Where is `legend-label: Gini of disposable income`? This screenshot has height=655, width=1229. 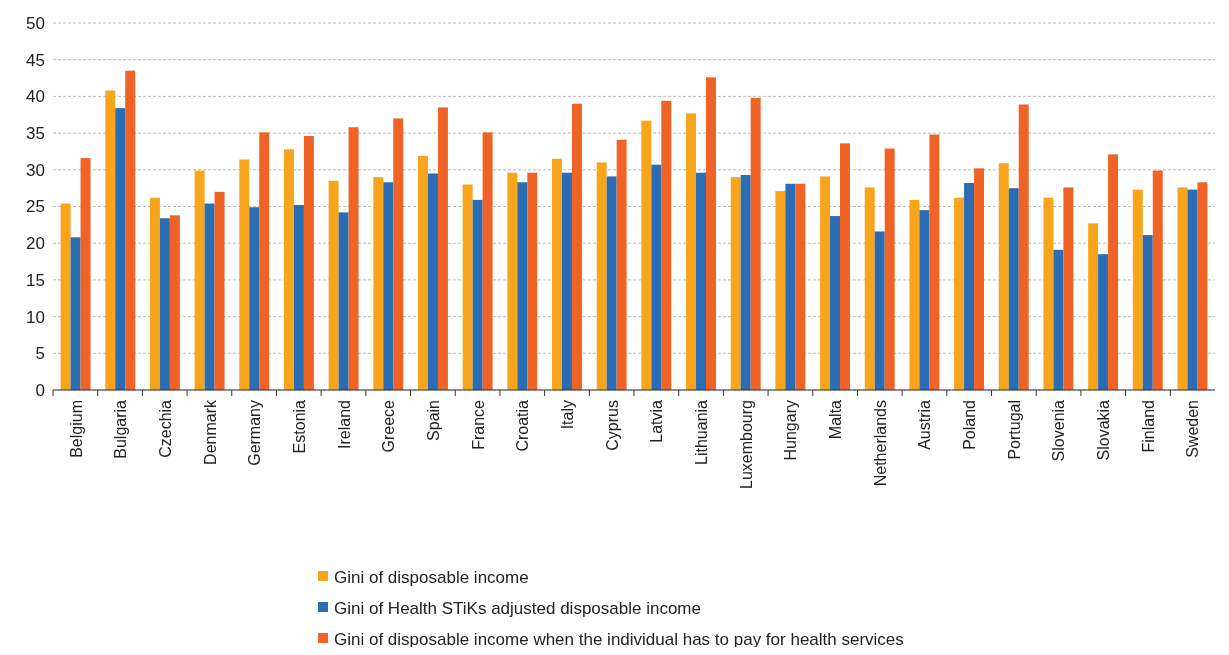 legend-label: Gini of disposable income is located at coordinates (431, 577).